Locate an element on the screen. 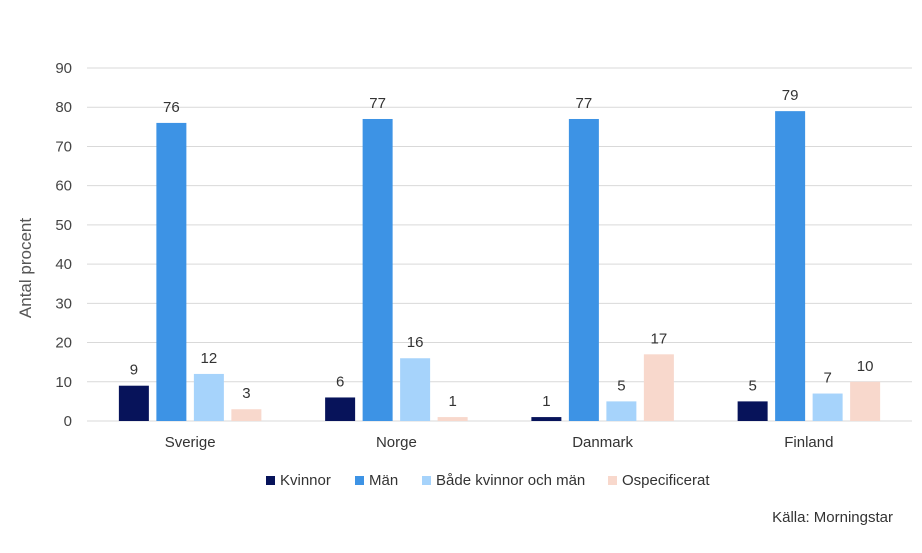  y-tick-label: 50 is located at coordinates (63, 225).